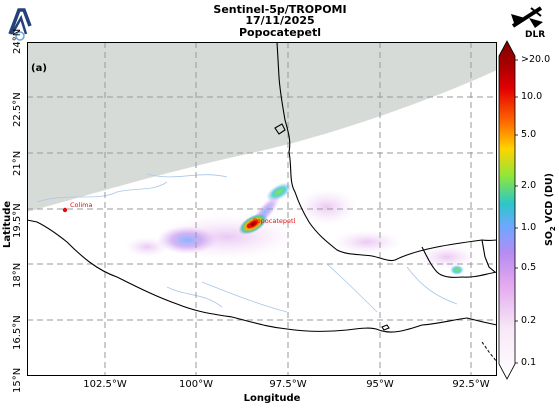  Describe the element at coordinates (17, 109) in the screenshot. I see `y-tick-22-5: 22.5°N` at that location.